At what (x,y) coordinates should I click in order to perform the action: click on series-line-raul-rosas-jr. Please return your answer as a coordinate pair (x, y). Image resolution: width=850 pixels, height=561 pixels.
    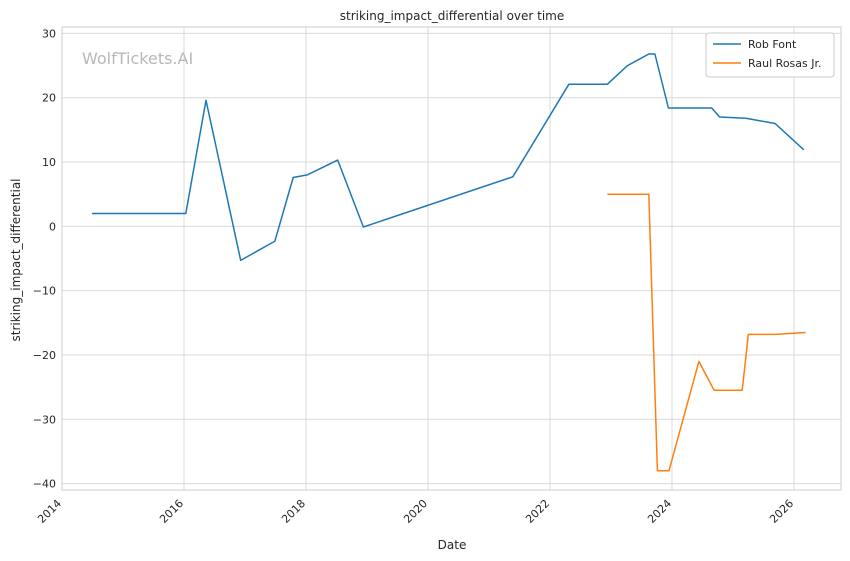
    Looking at the image, I should click on (706, 332).